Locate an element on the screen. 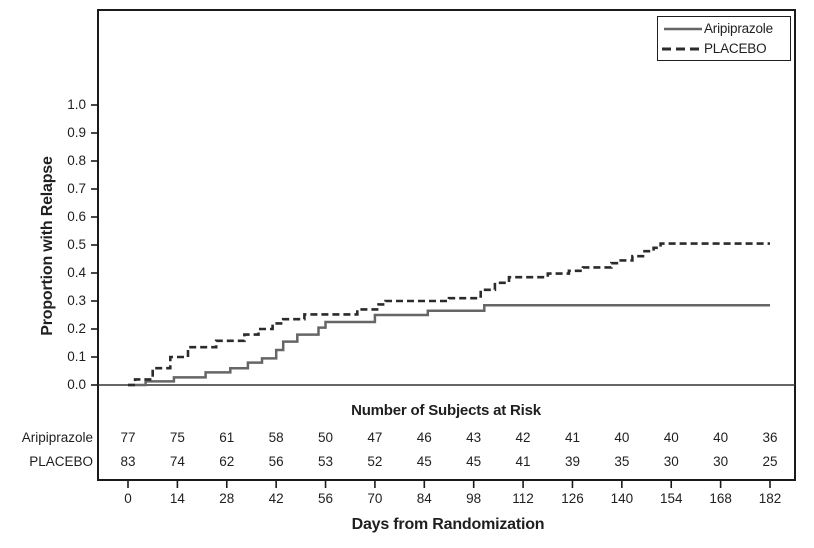 This screenshot has width=814, height=548. risk-value: 77 is located at coordinates (128, 437).